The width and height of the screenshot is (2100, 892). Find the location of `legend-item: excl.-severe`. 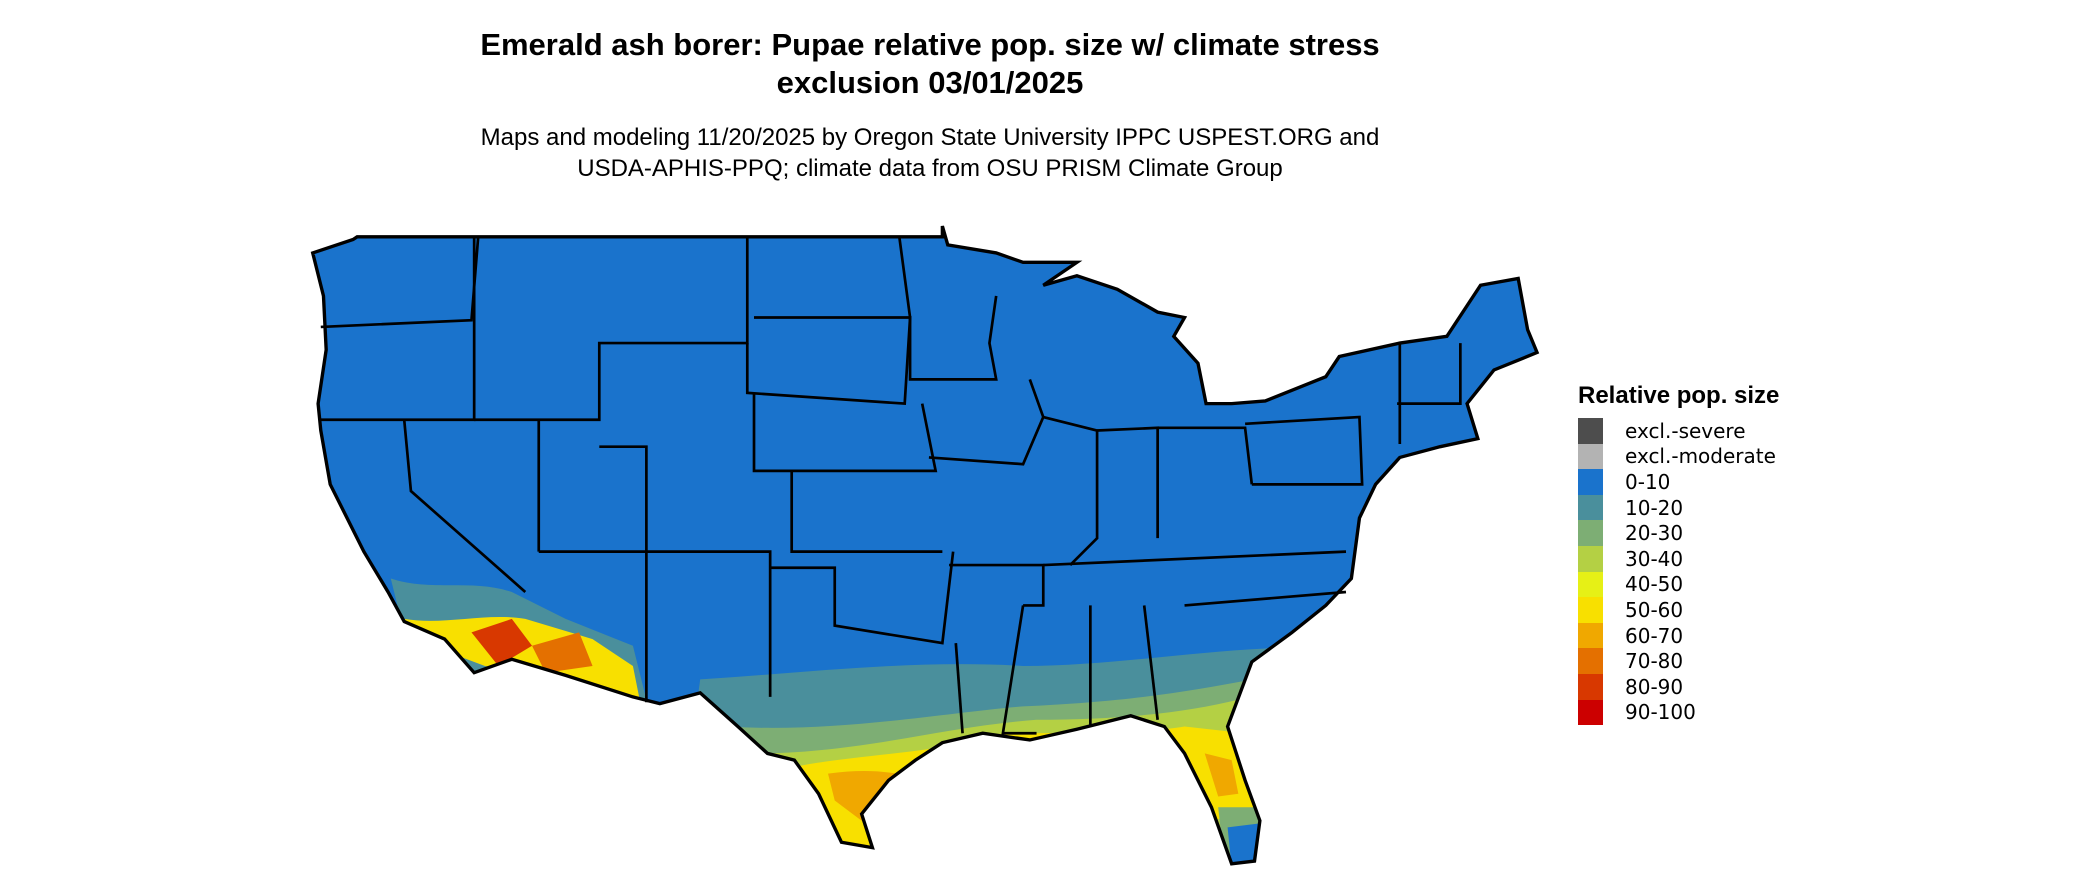

legend-item: excl.-severe is located at coordinates (1678, 431).